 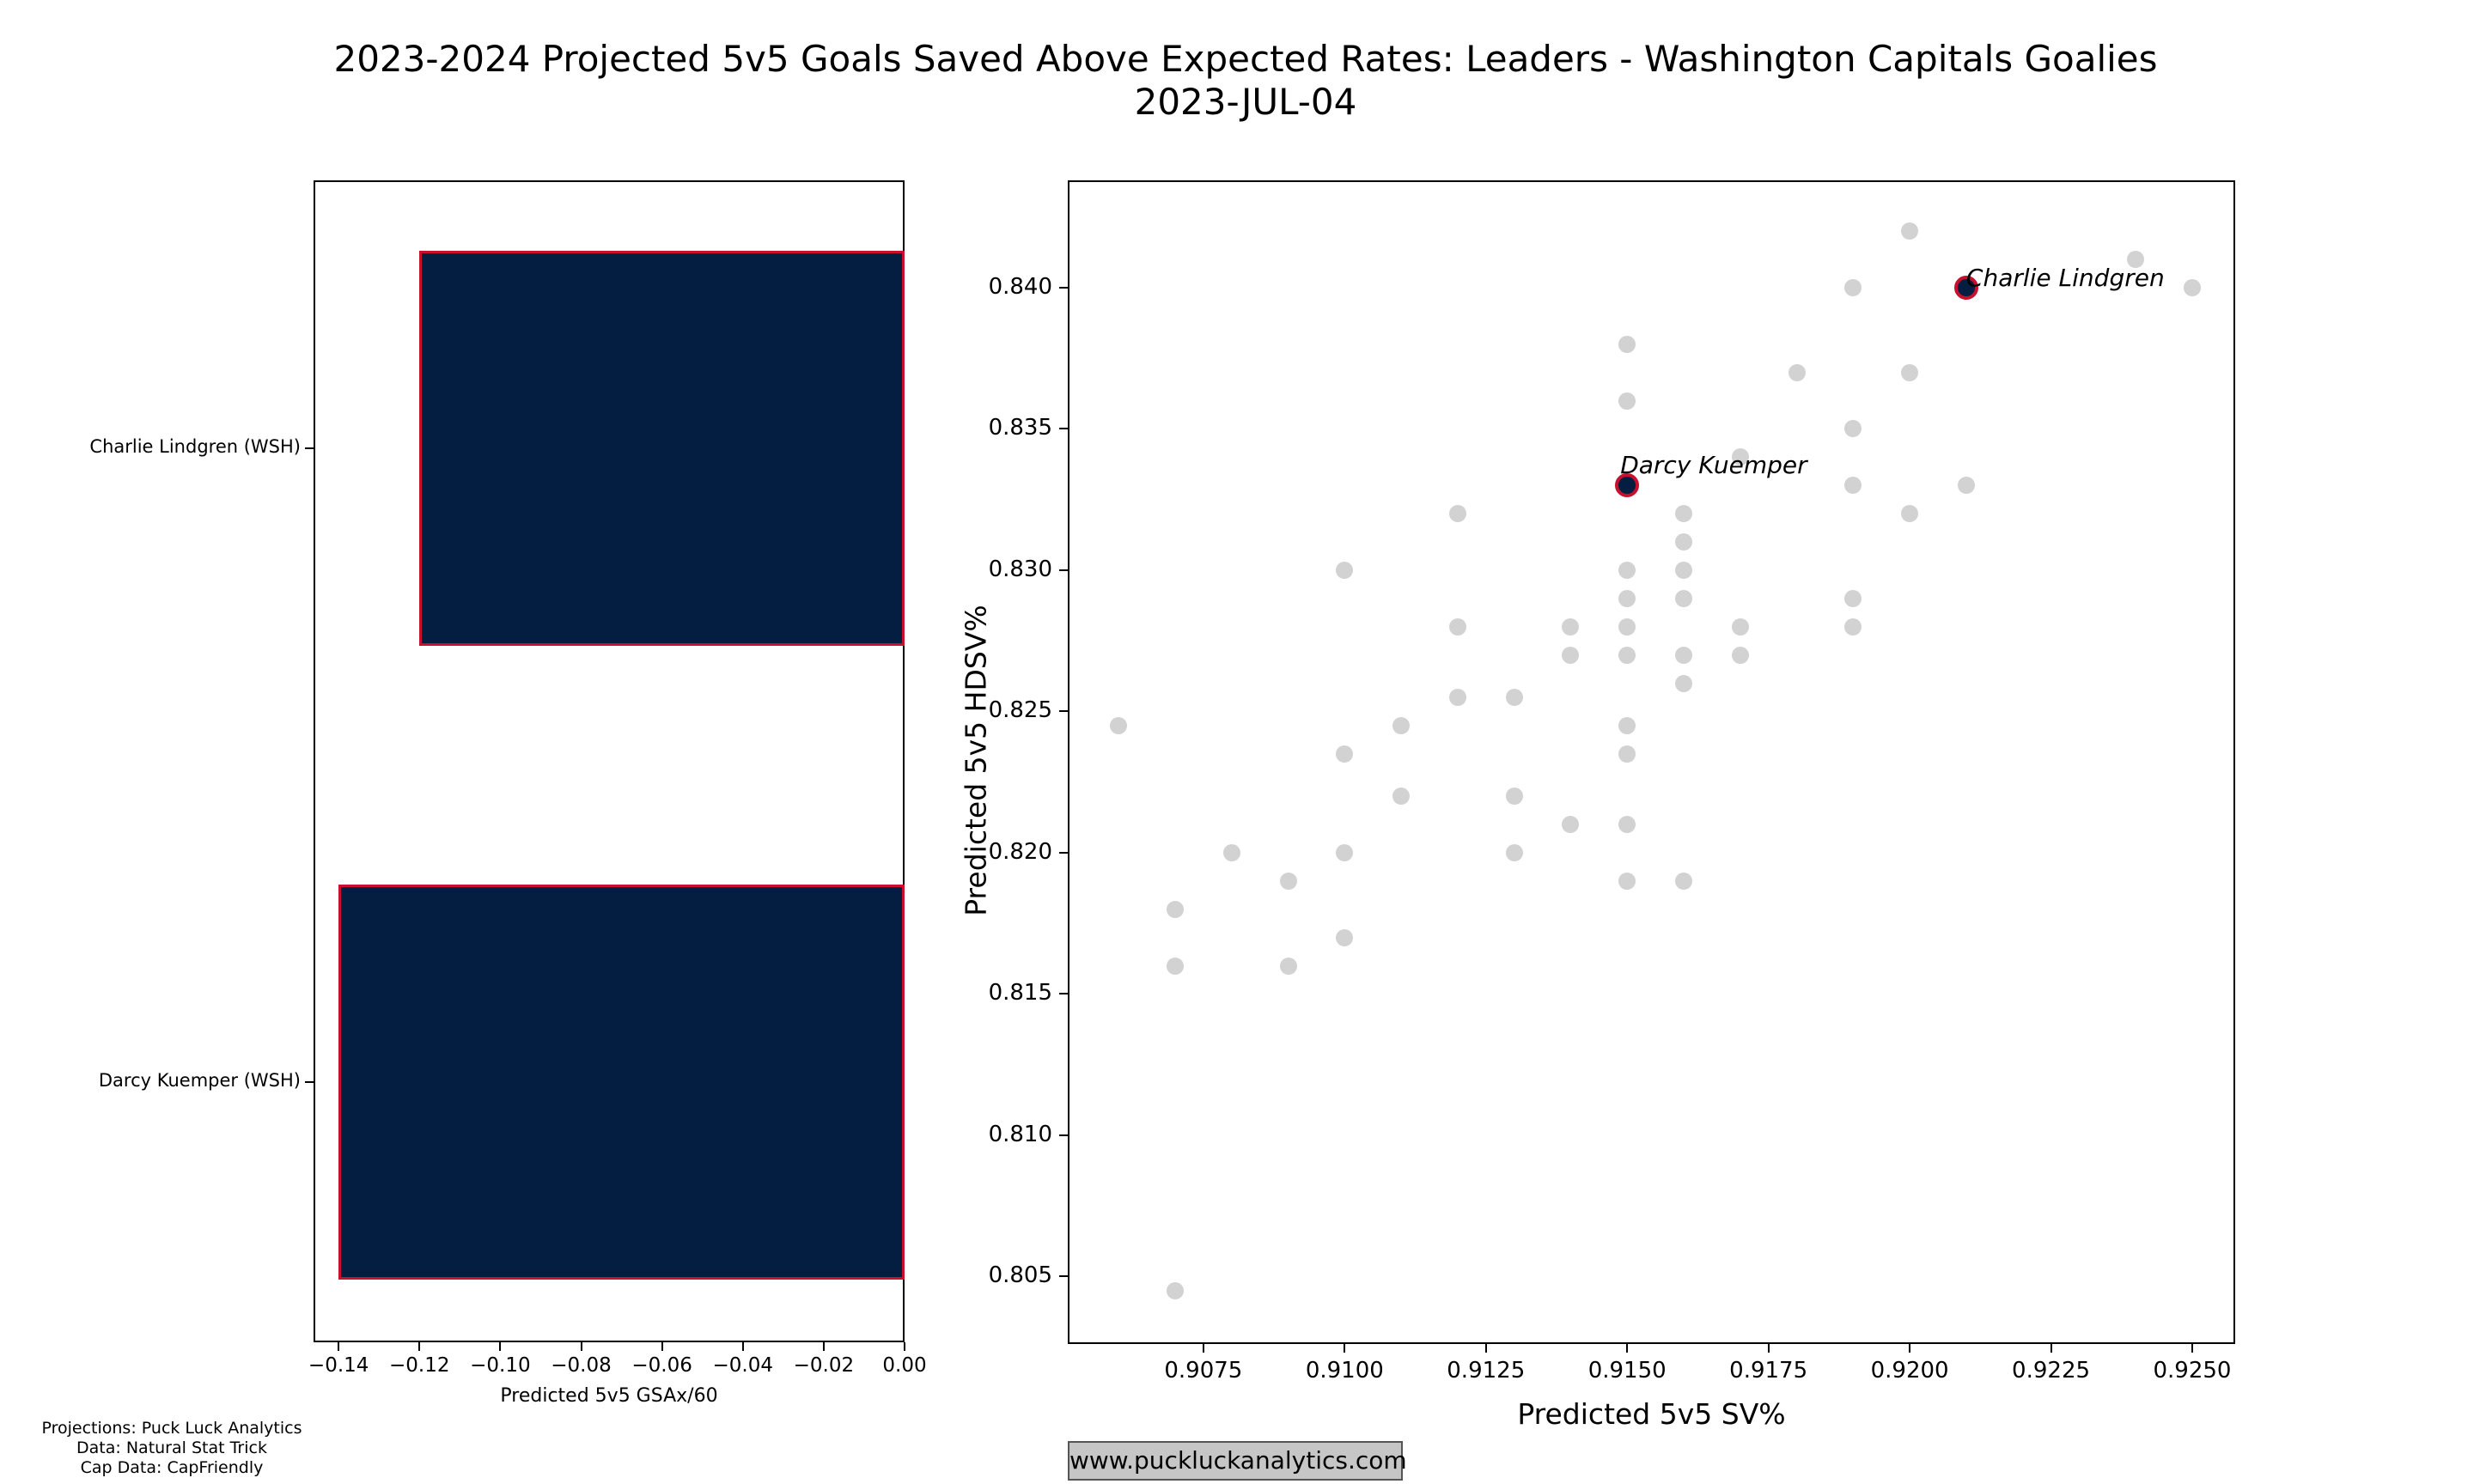 What do you see at coordinates (1020, 287) in the screenshot?
I see `scatter-y-tick-label: 0.840` at bounding box center [1020, 287].